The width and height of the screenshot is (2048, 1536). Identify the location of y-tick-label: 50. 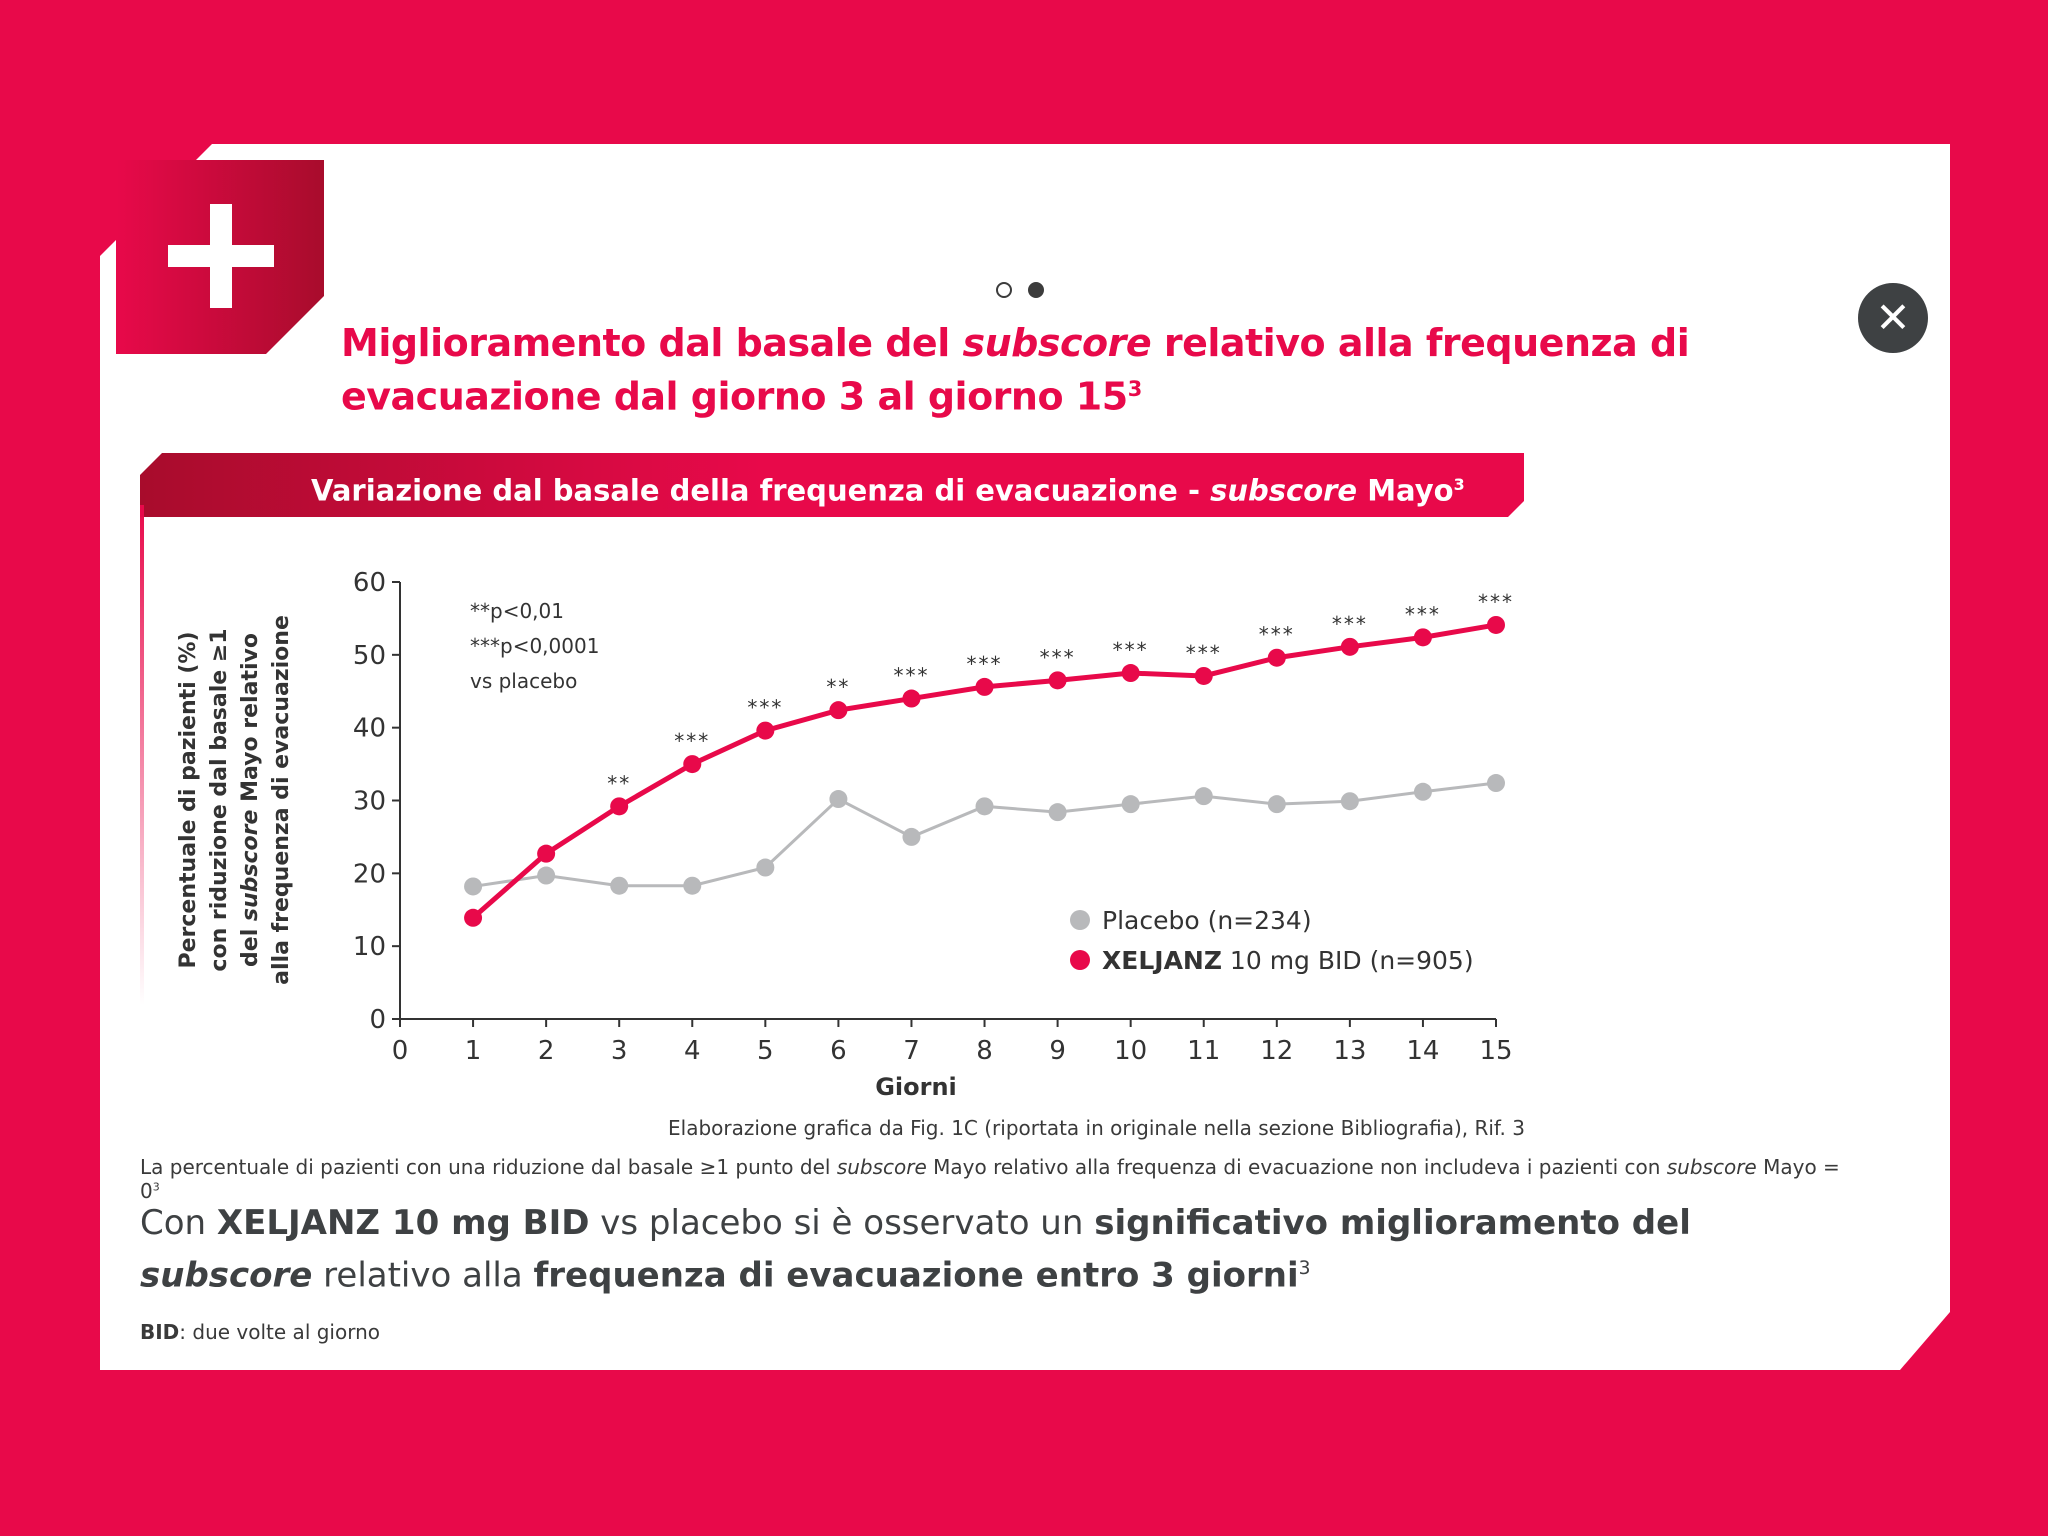
(369, 656).